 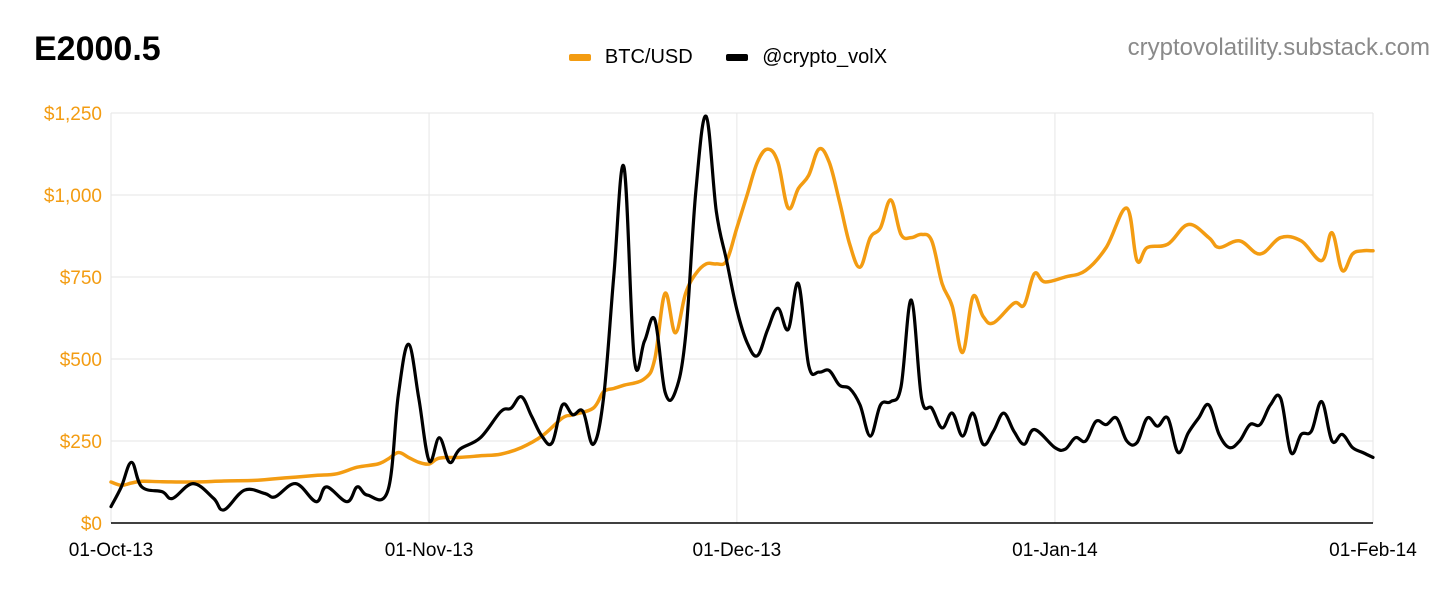 What do you see at coordinates (73, 114) in the screenshot?
I see `y-tick-label: $1,250` at bounding box center [73, 114].